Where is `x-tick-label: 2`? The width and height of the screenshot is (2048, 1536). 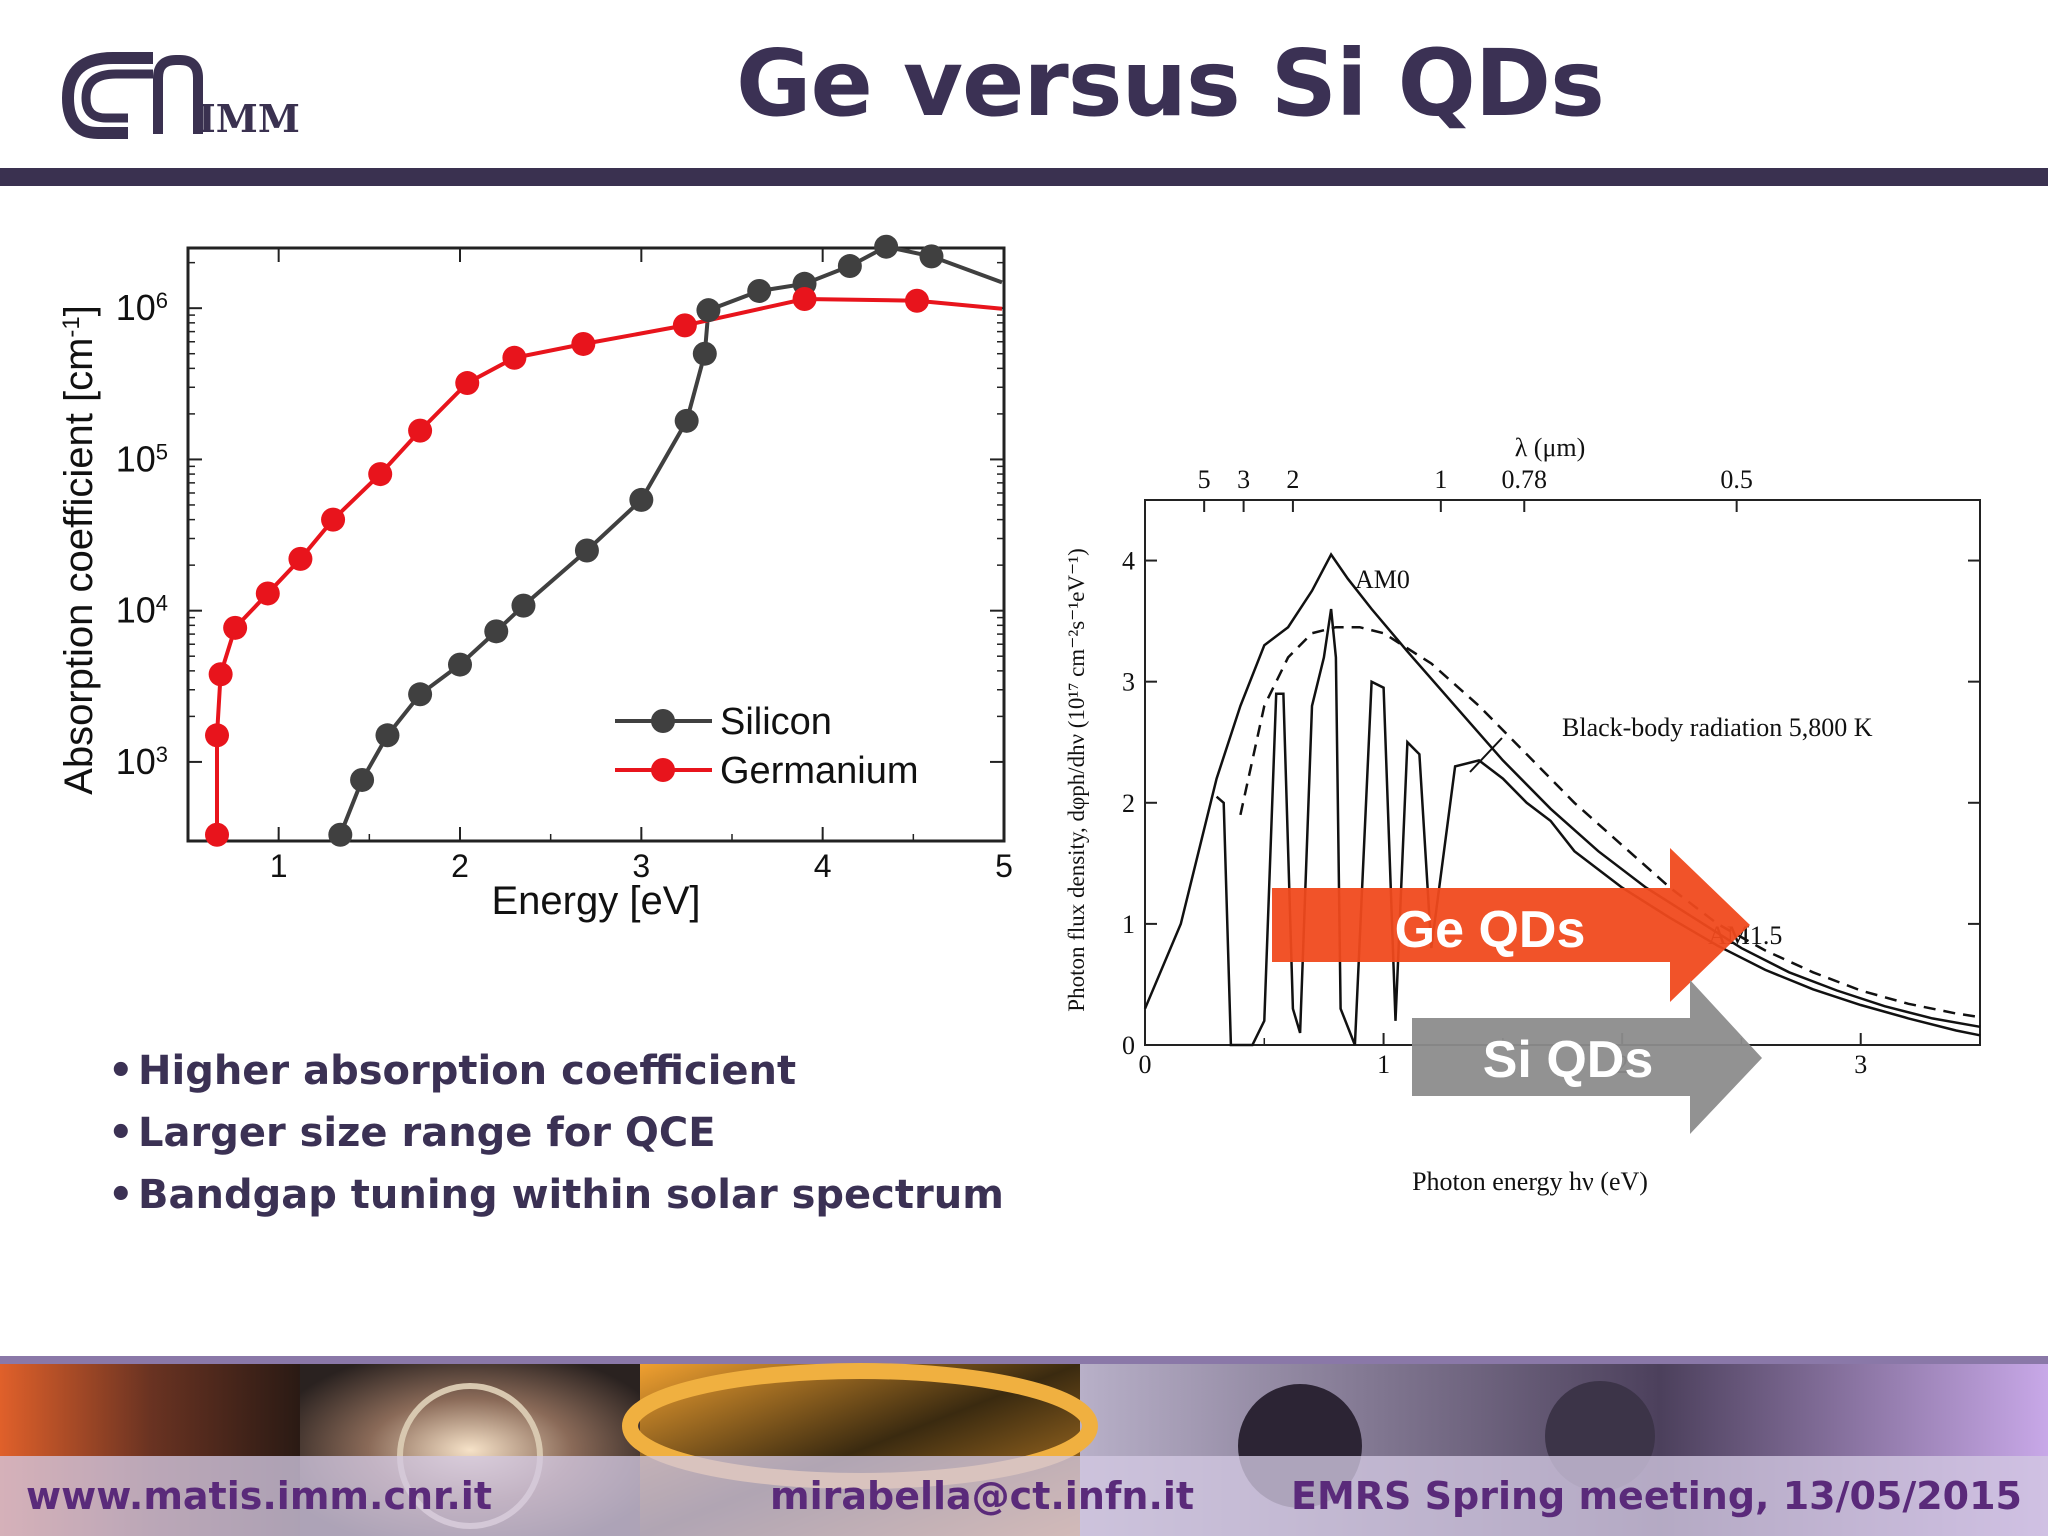 x-tick-label: 2 is located at coordinates (460, 866).